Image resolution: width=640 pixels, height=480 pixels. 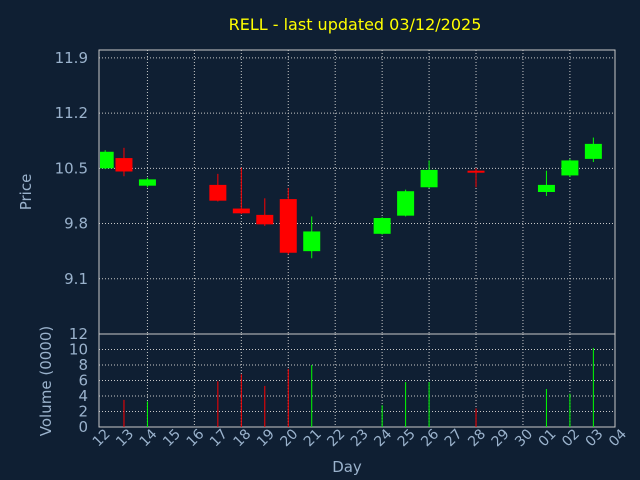 I want to click on volume-tick-label: 8, so click(x=83, y=365).